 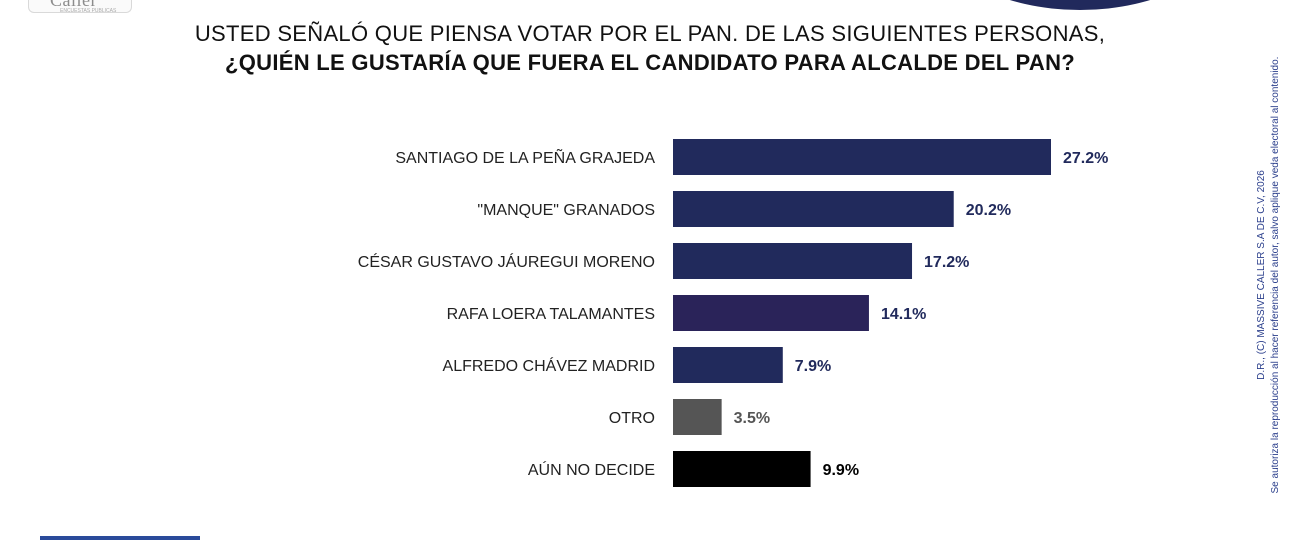 I want to click on category-label: "MANQUE" GRANADOS, so click(x=566, y=210).